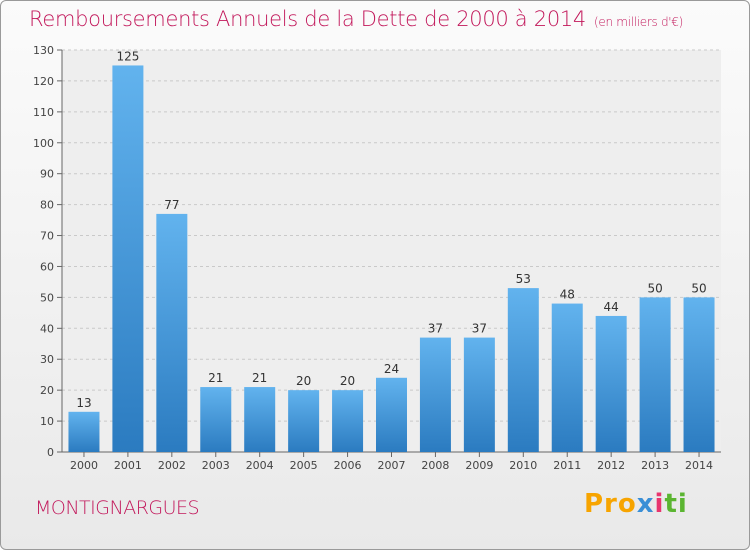 Image resolution: width=750 pixels, height=550 pixels. I want to click on y-tick-label: 40, so click(47, 328).